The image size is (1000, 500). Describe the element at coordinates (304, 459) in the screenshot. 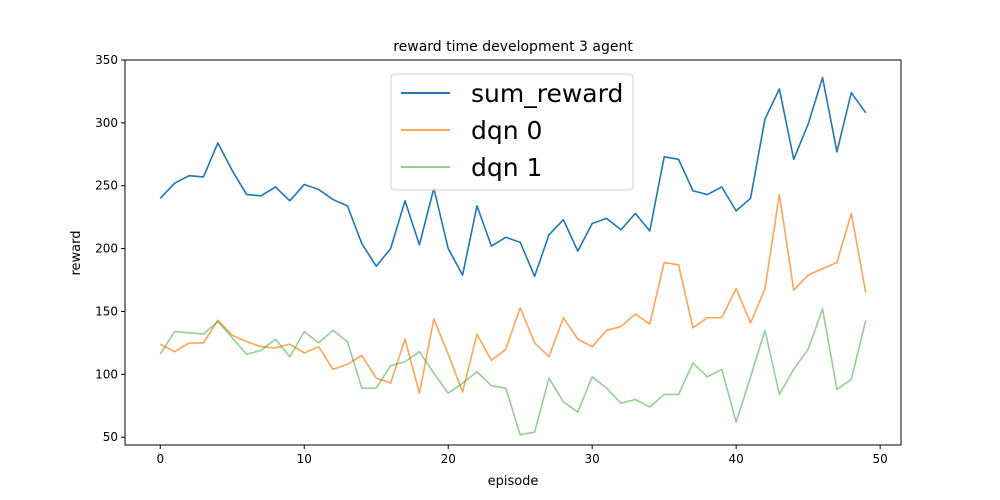

I see `x-tick-label: 10` at that location.